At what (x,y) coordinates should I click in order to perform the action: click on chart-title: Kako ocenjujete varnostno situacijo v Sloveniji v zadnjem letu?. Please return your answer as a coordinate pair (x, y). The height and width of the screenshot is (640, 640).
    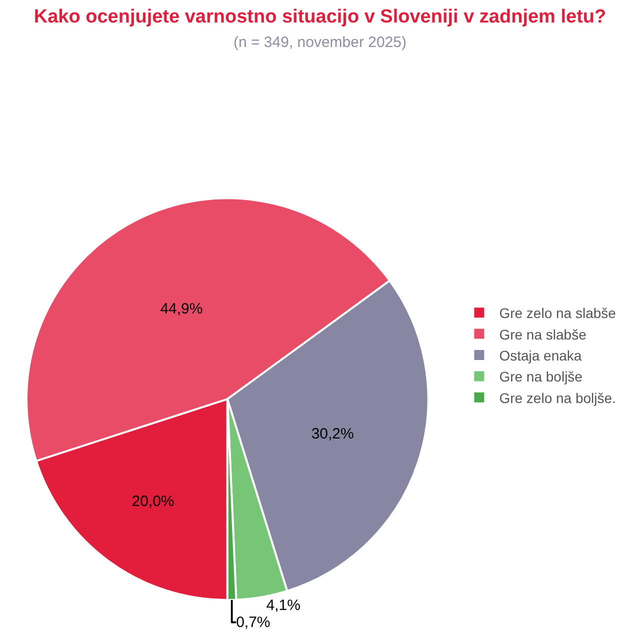
    Looking at the image, I should click on (320, 17).